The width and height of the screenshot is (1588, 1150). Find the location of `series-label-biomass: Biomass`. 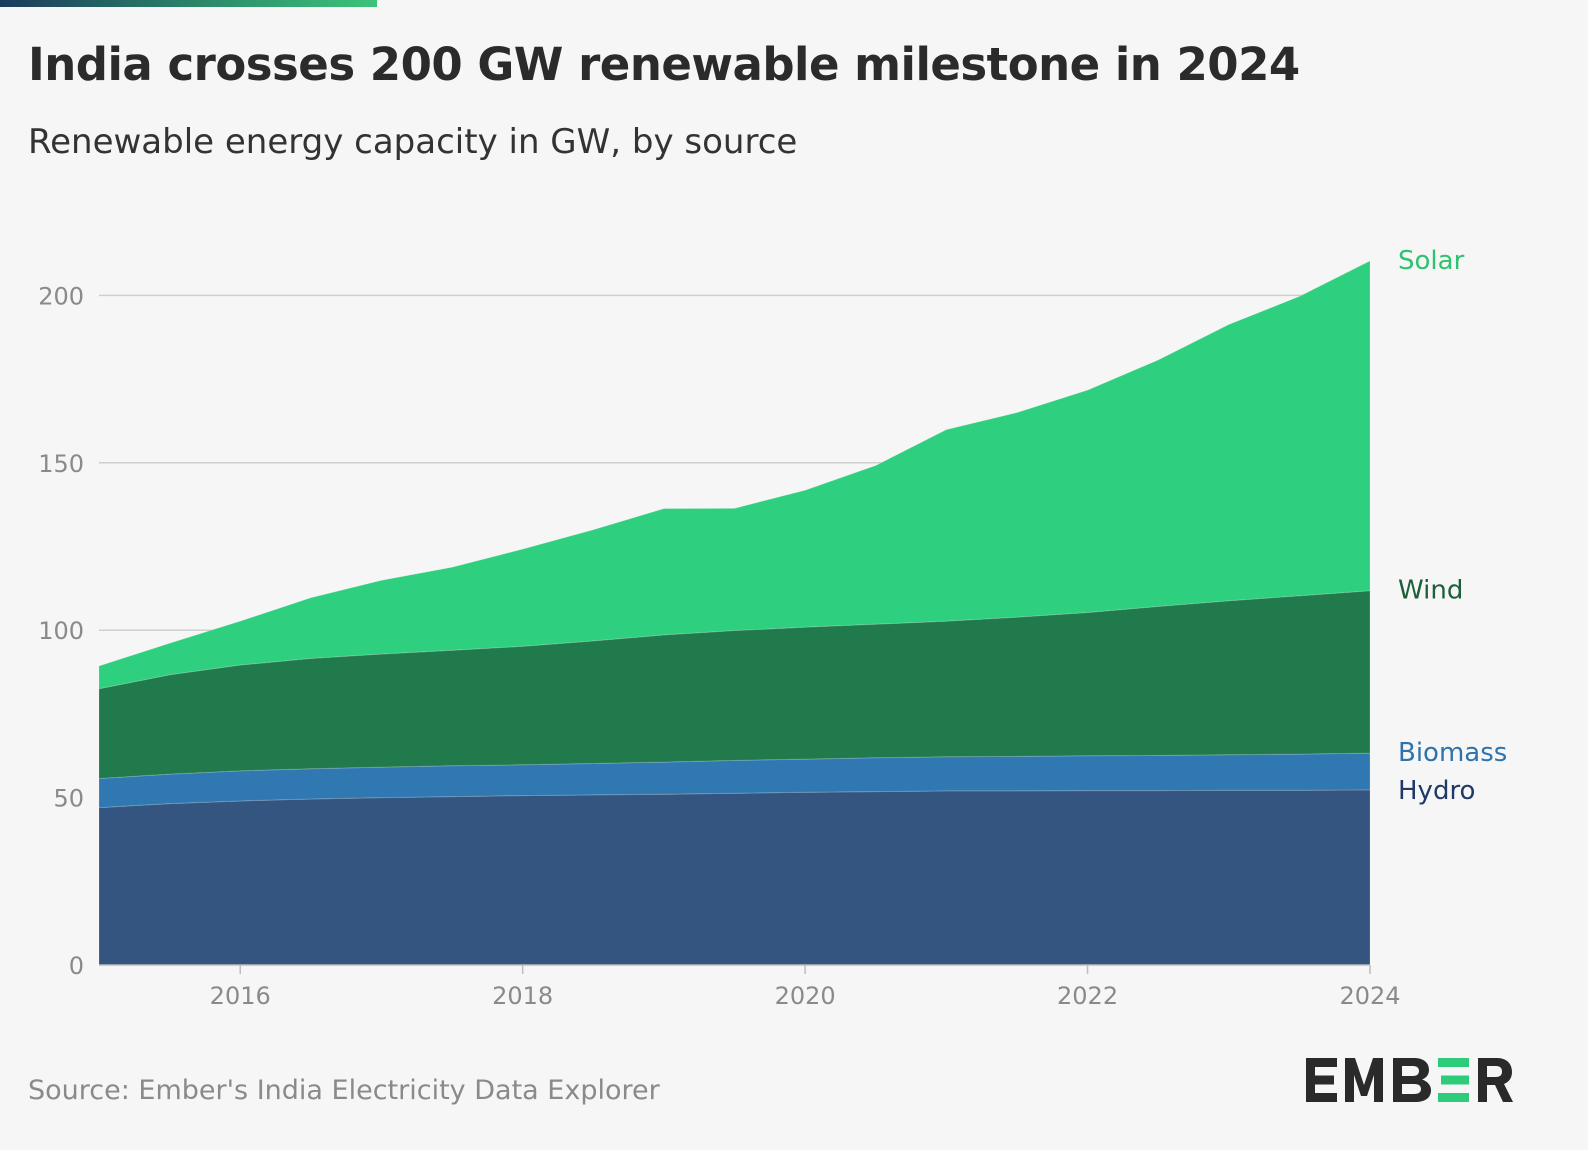

series-label-biomass: Biomass is located at coordinates (1452, 753).